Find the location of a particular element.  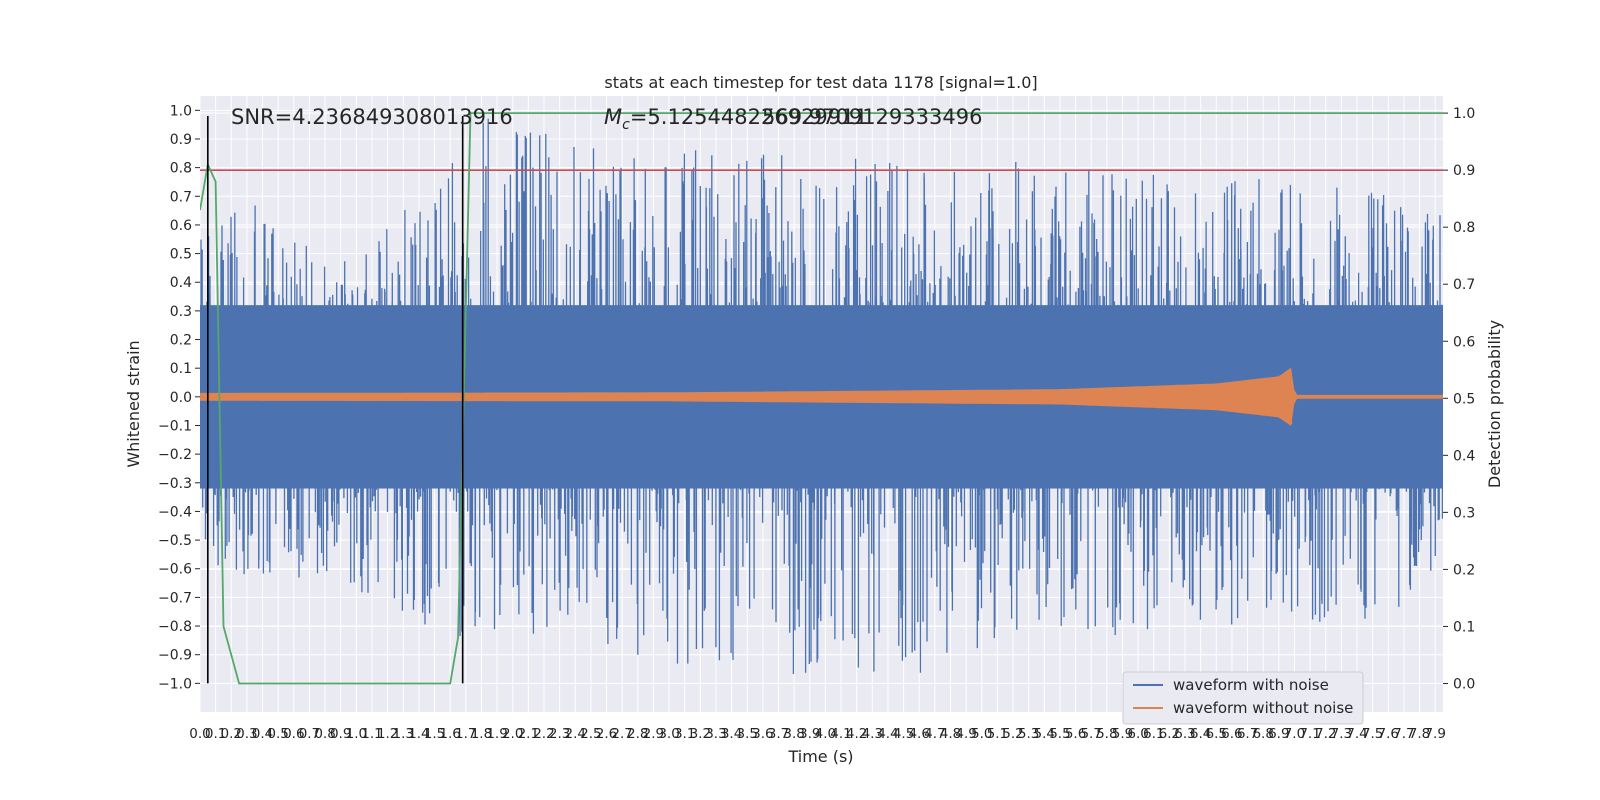

y-axis-left-label: Whitened strain is located at coordinates (133, 403).